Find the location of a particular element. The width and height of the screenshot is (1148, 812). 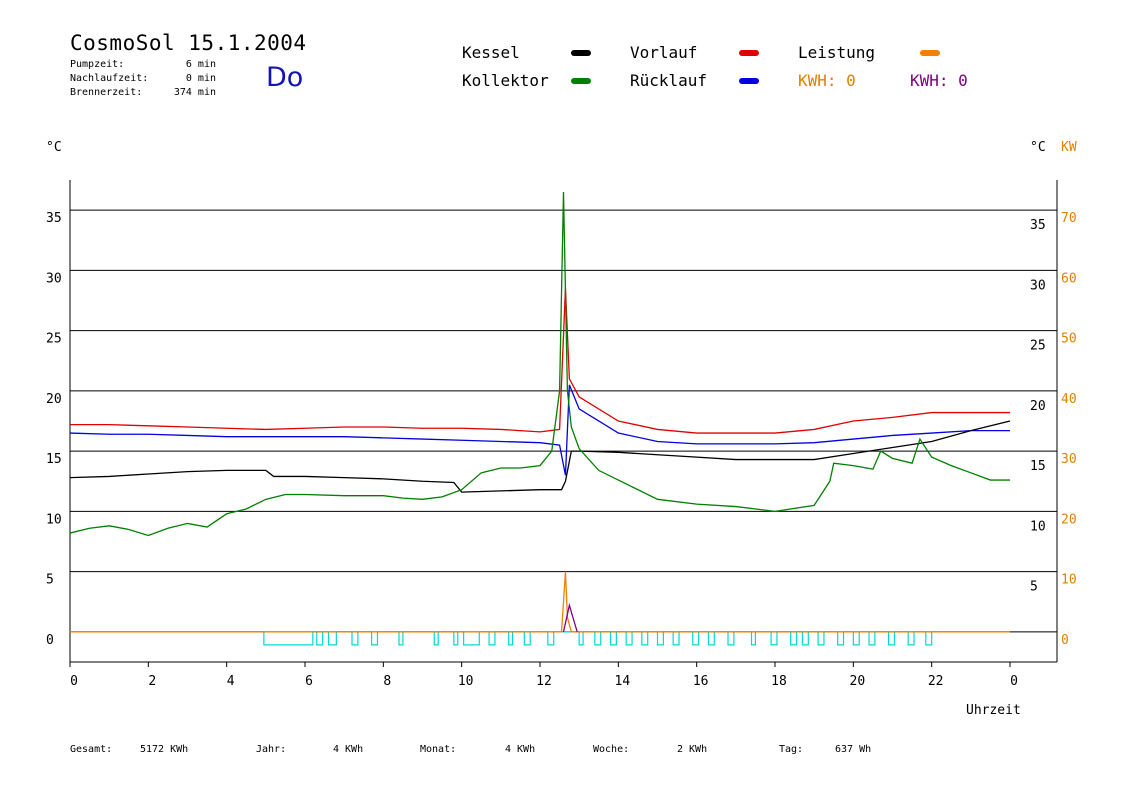

power-spike-purple is located at coordinates (570, 617).